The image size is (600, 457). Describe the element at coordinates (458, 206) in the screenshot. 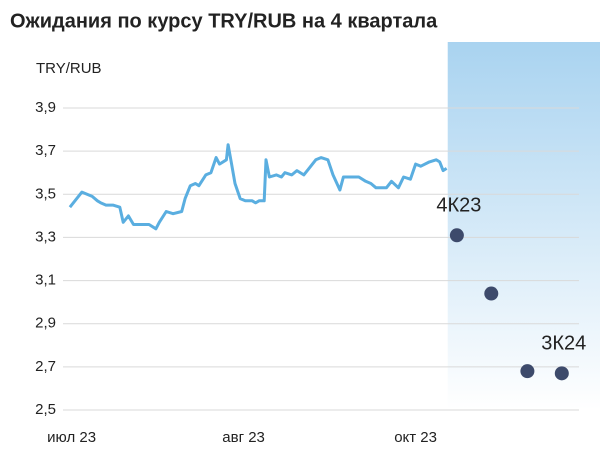

I see `forecast-label: 4К23` at that location.